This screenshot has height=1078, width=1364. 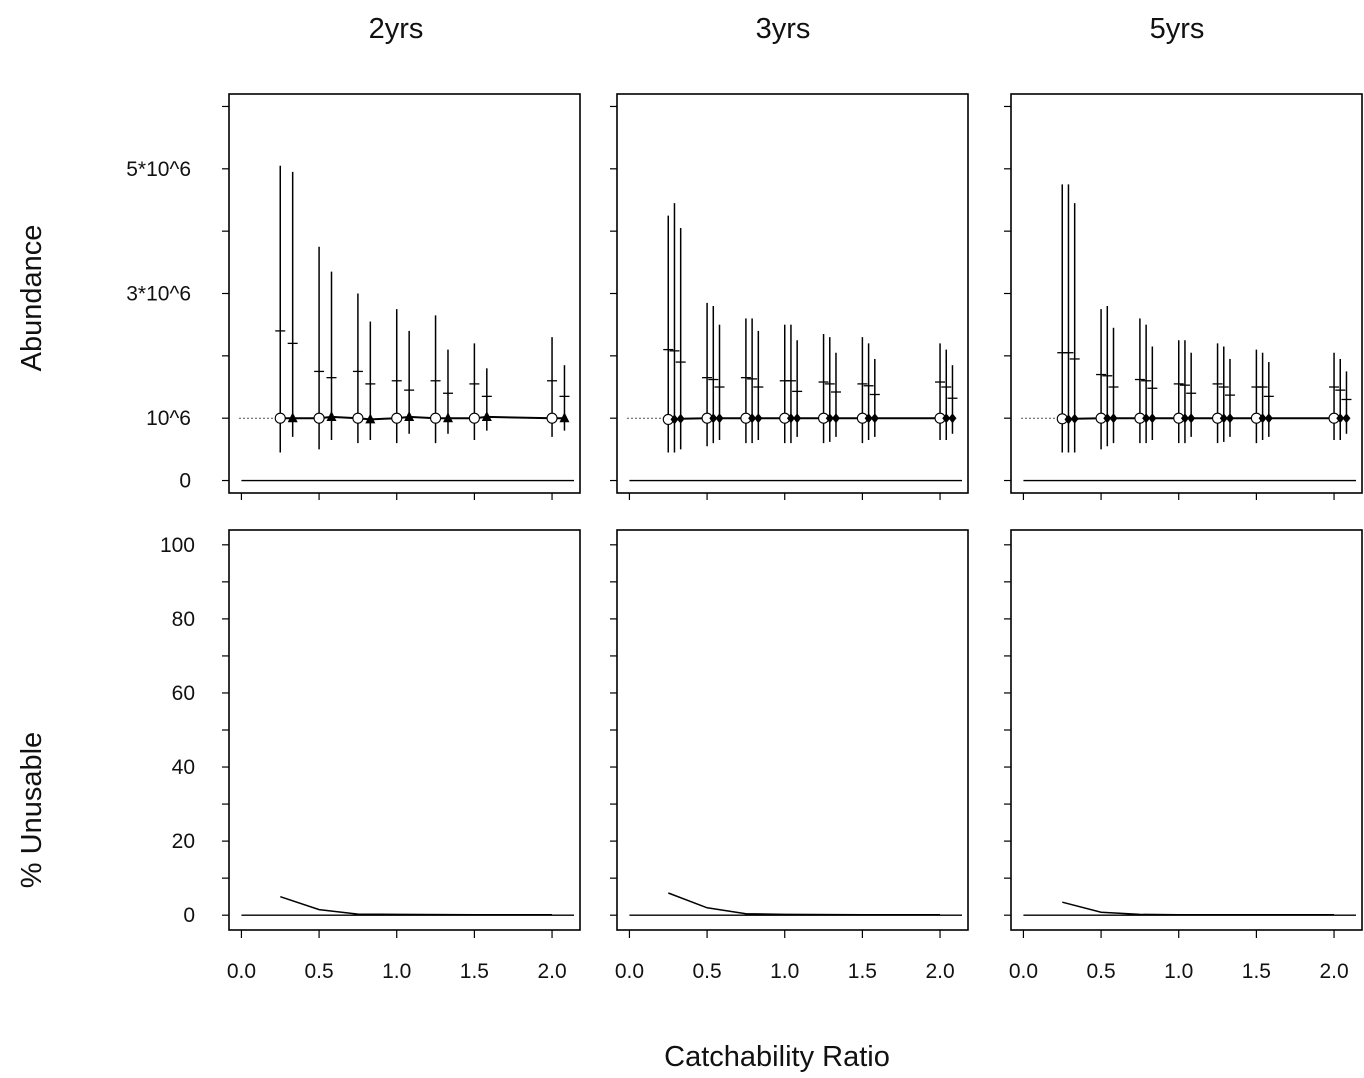 I want to click on column-title-2yrs: 2yrs, so click(x=396, y=29).